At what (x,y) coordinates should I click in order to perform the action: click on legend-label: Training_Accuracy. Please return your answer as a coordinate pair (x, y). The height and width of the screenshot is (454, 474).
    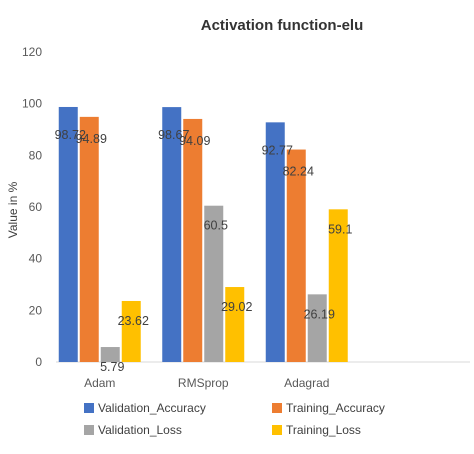
    Looking at the image, I should click on (335, 408).